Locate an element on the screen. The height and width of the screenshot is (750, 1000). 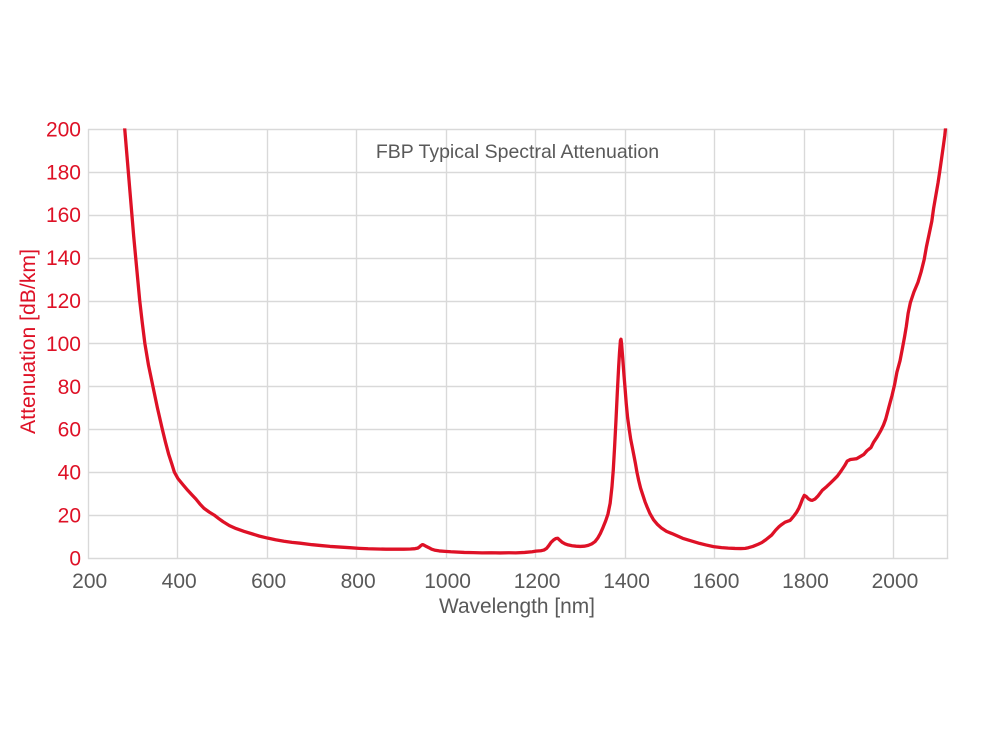
svg-text: 40 is located at coordinates (69, 473).